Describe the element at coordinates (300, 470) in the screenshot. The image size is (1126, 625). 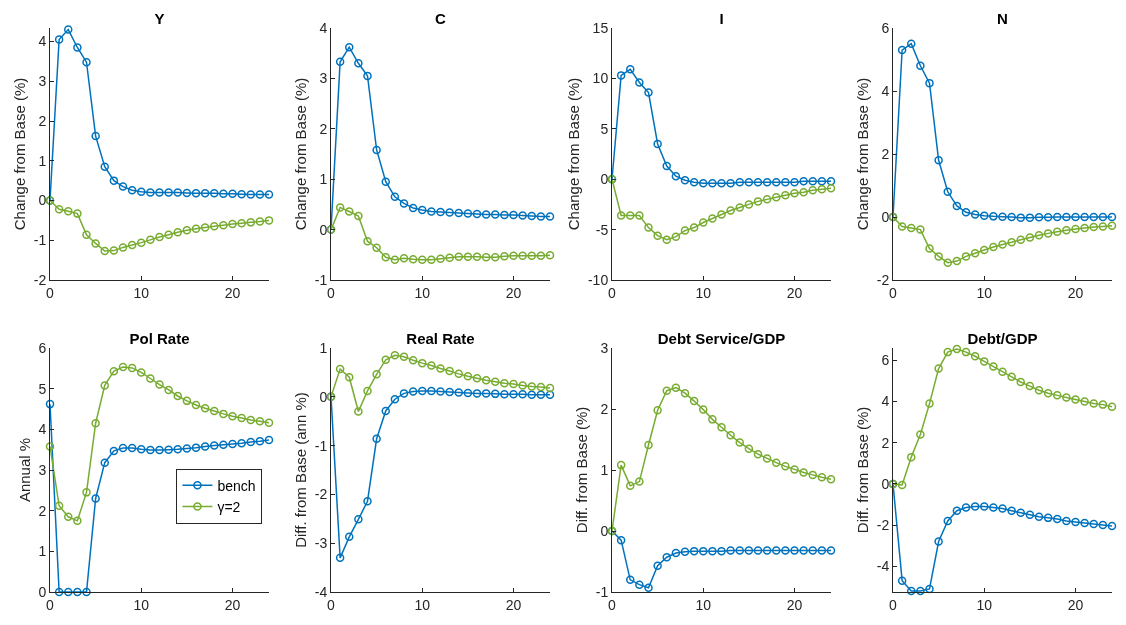
I see `y-axis-title: Diff. from Base (ann %)` at that location.